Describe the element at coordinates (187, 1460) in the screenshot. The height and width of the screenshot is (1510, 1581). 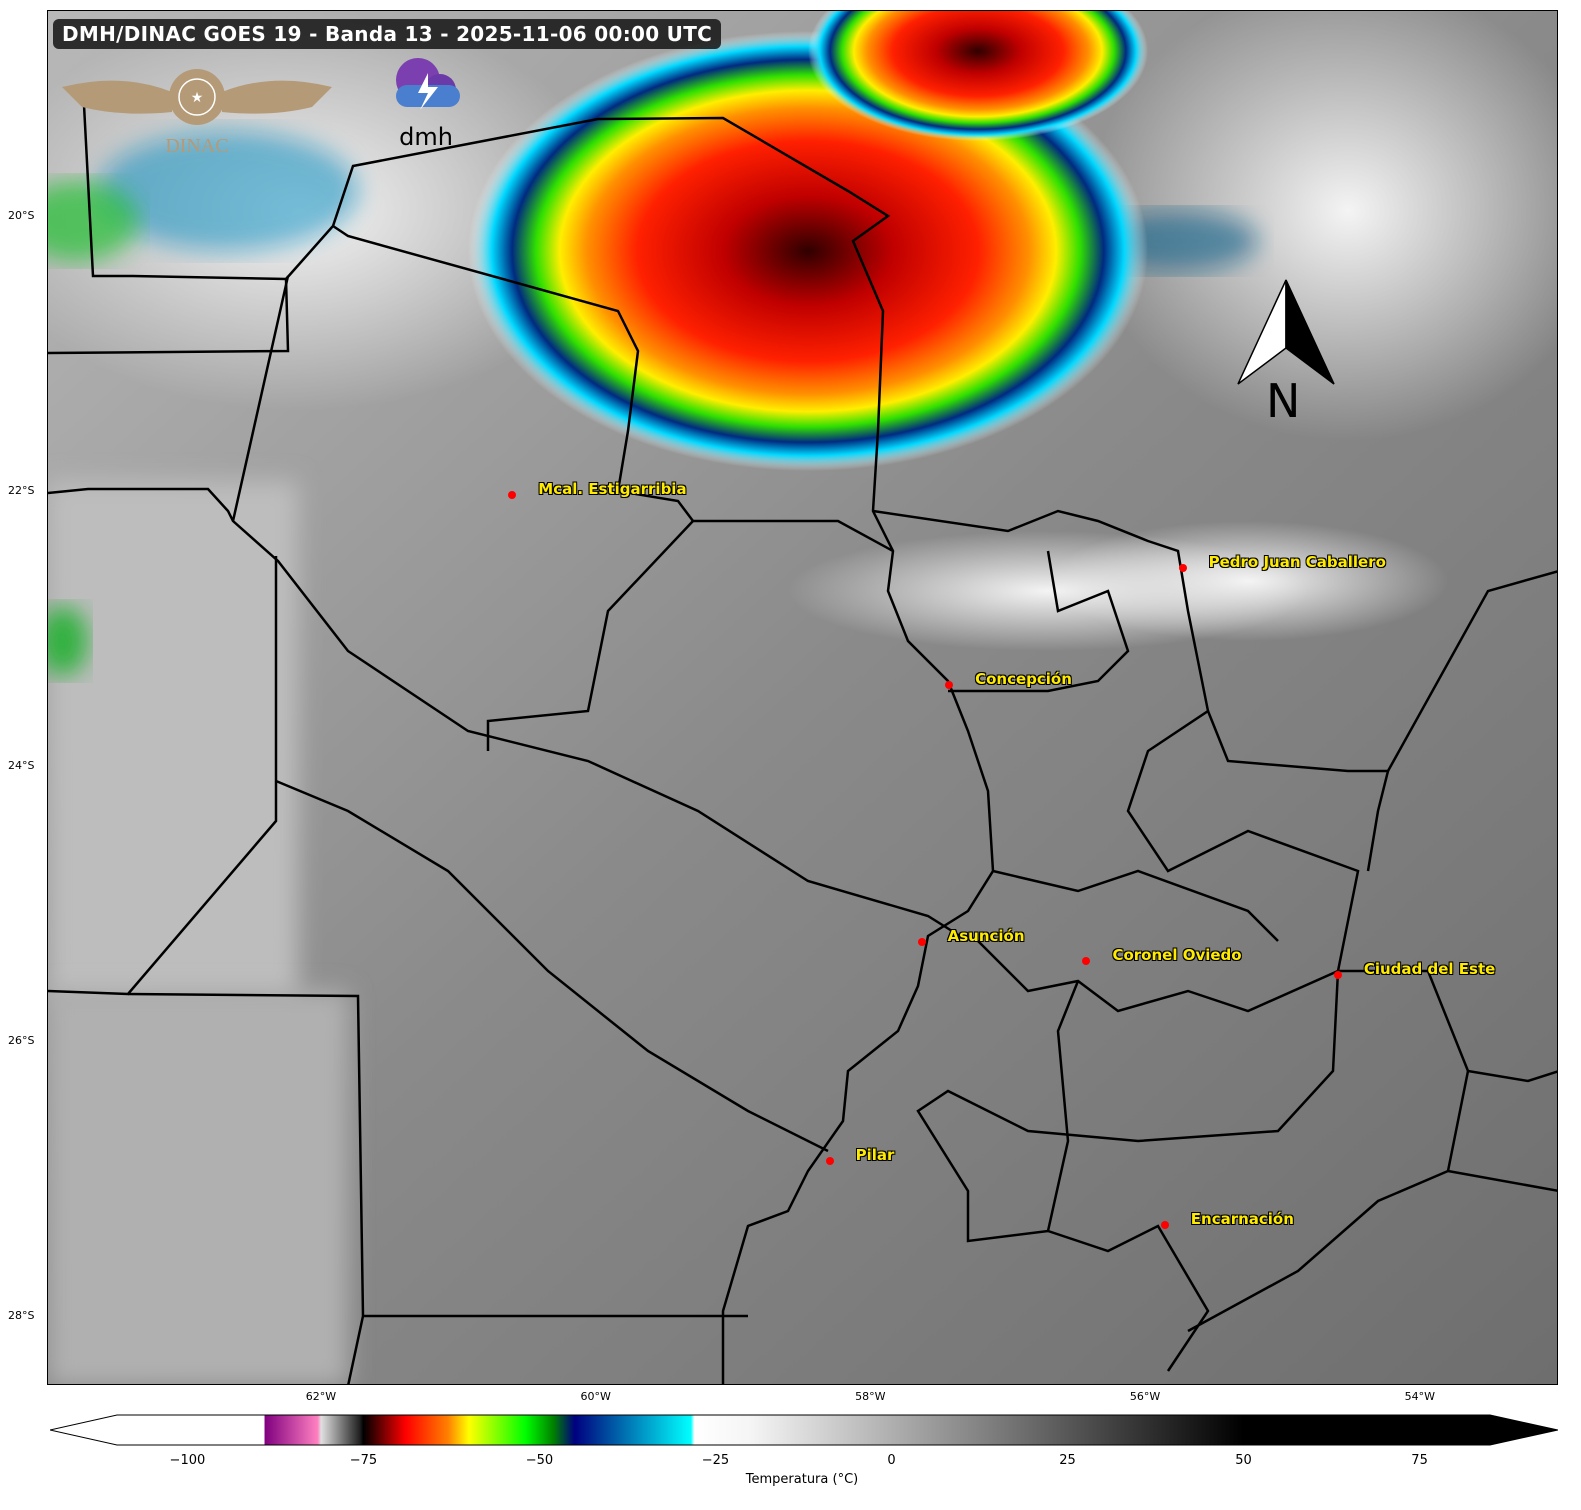
I see `colorbar-tick-label: −100` at that location.